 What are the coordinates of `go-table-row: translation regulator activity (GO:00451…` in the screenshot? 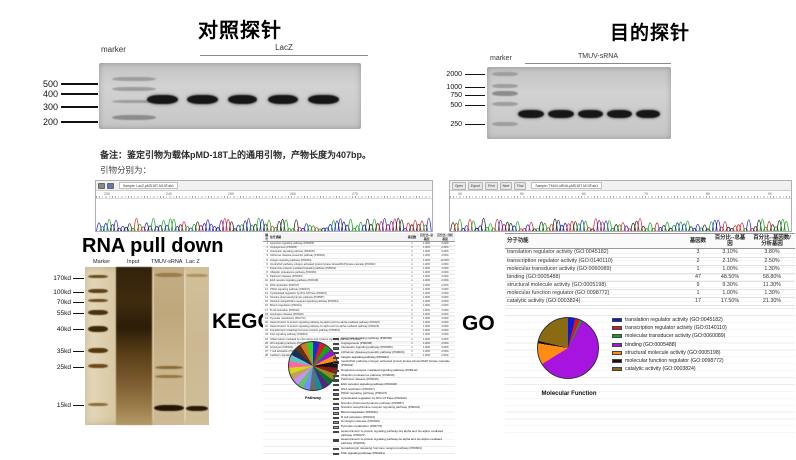 It's located at (650, 253).